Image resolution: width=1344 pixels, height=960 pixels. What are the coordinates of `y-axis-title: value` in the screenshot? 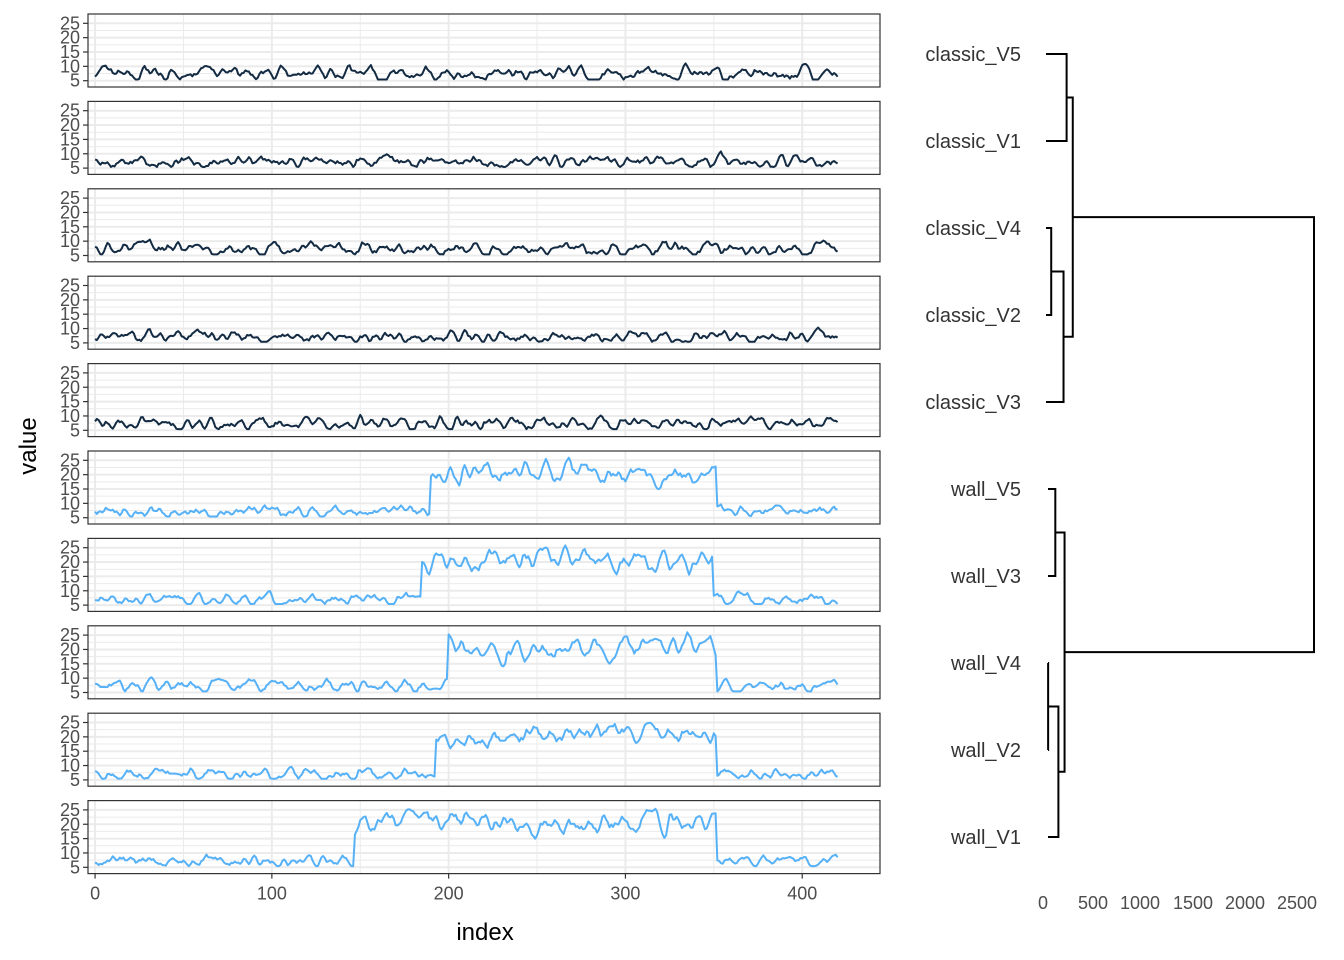 It's located at (28, 445).